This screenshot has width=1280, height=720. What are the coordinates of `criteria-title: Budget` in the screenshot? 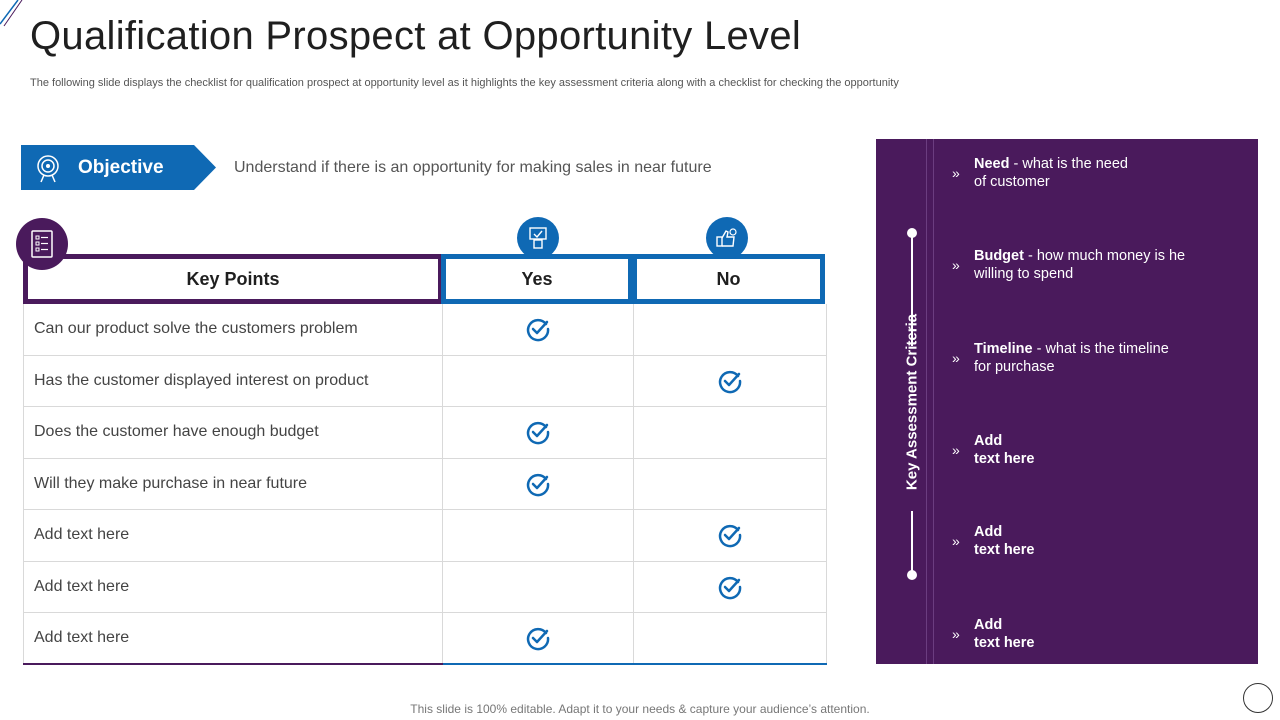 It's located at (999, 256).